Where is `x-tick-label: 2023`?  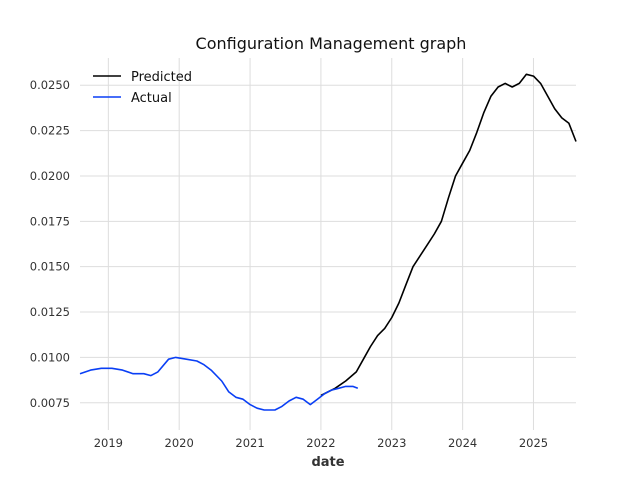
x-tick-label: 2023 is located at coordinates (391, 443).